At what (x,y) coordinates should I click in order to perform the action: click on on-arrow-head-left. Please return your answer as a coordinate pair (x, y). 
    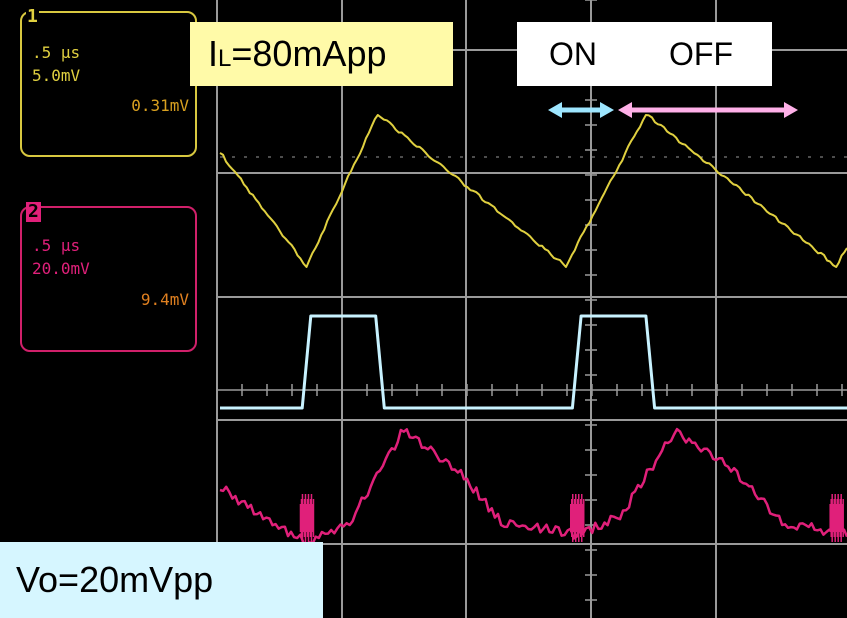
    Looking at the image, I should click on (555, 110).